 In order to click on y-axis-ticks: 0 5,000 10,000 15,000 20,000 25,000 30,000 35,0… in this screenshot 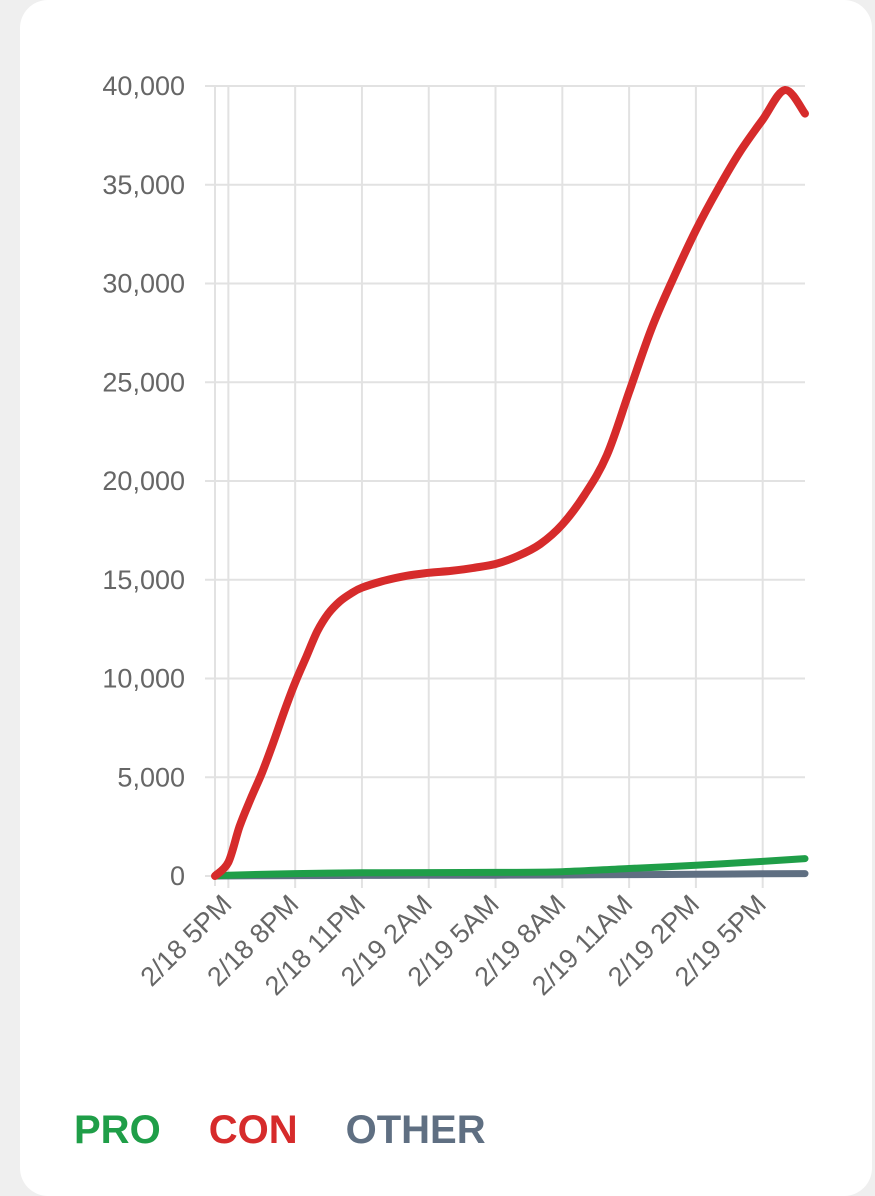, I will do `click(143, 481)`.